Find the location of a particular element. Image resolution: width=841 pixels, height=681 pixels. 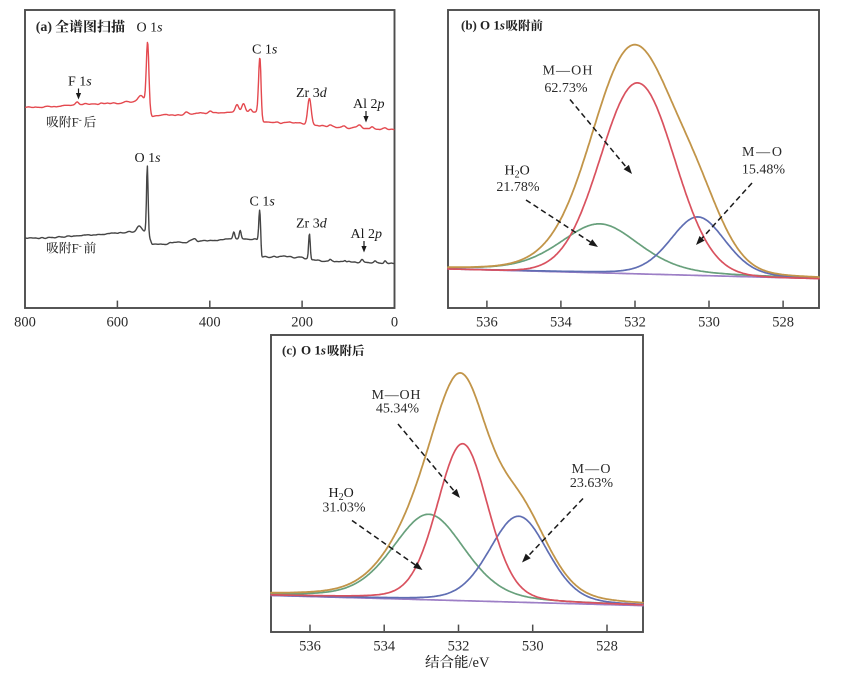

svg-text: 200 is located at coordinates (302, 323).